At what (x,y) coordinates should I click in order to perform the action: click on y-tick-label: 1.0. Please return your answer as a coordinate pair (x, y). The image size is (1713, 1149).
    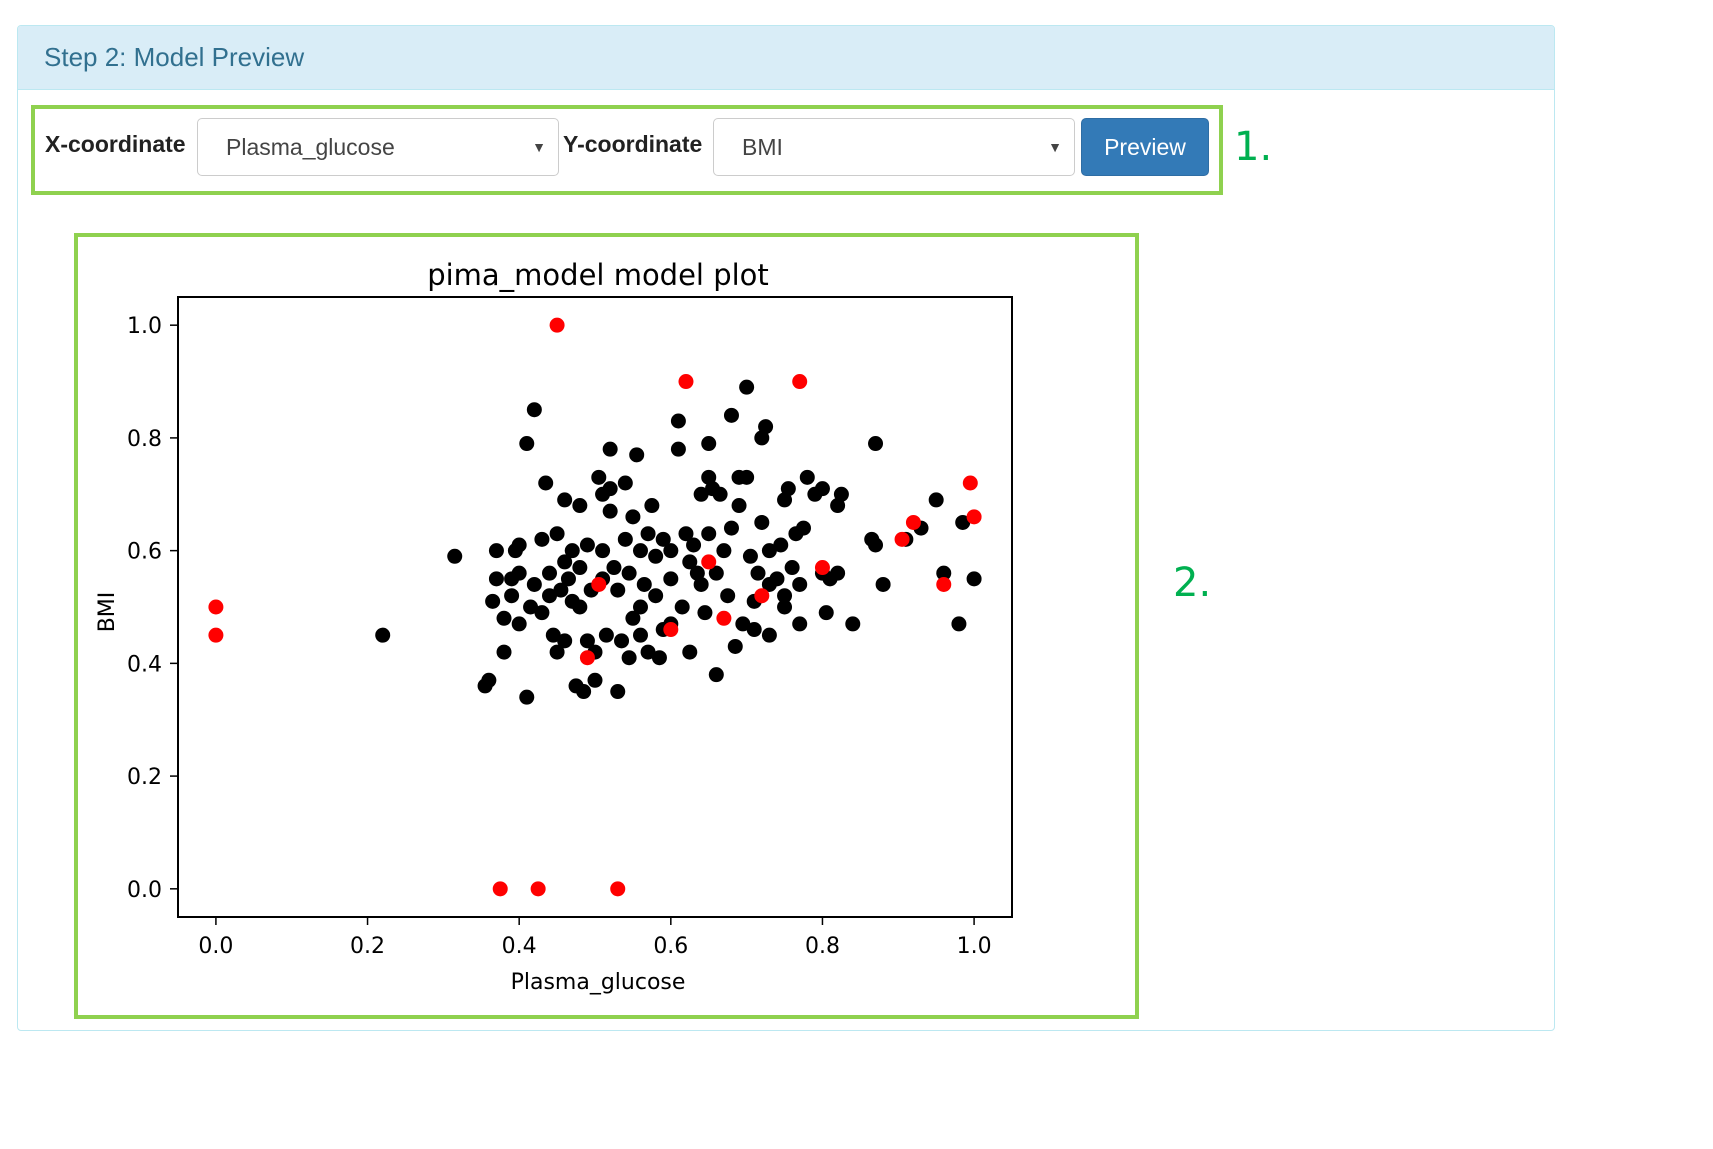
    Looking at the image, I should click on (144, 326).